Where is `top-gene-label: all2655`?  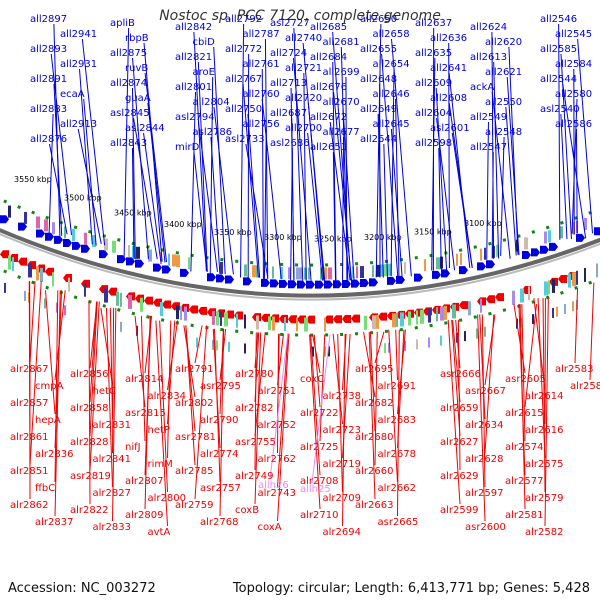
top-gene-label: all2655 is located at coordinates (378, 49).